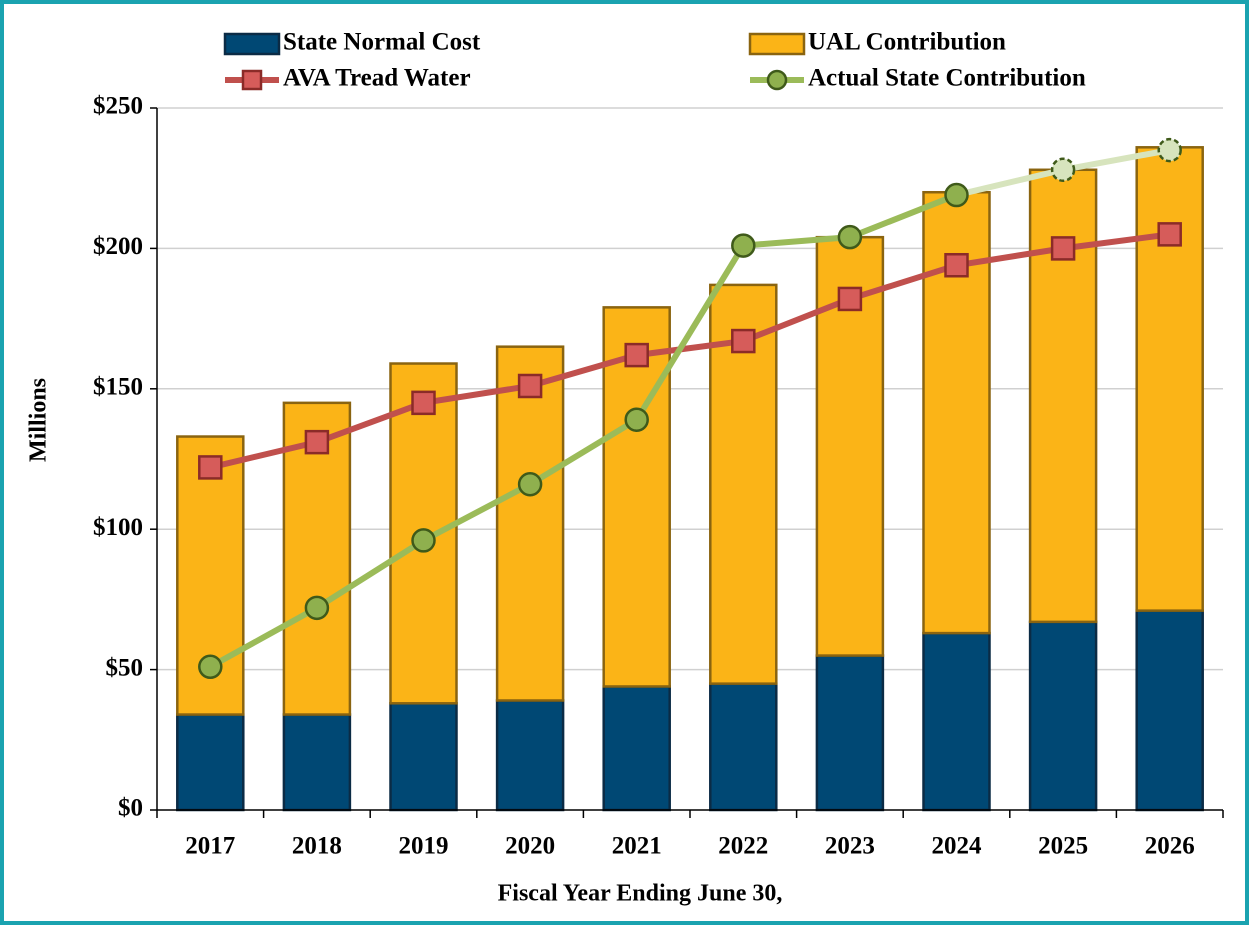 This screenshot has width=1249, height=930. I want to click on x-tick-label: 2021, so click(637, 846).